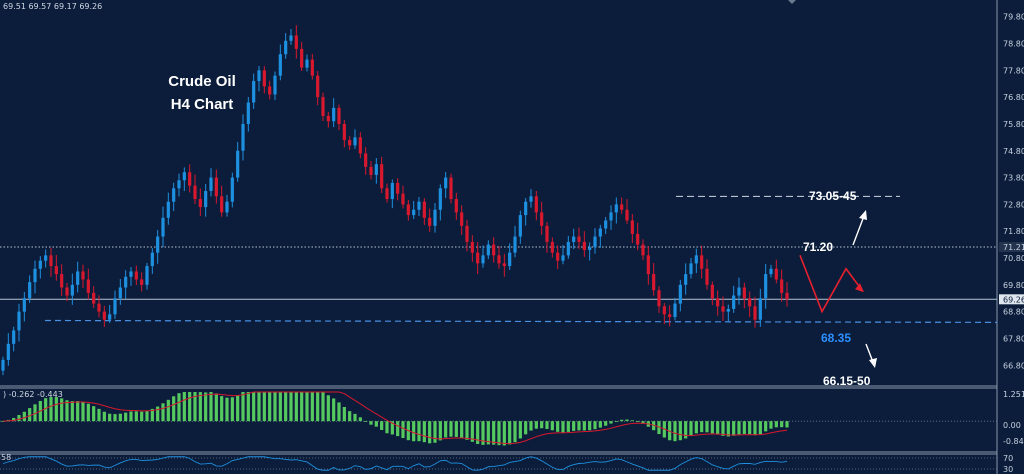 The image size is (1024, 474). Describe the element at coordinates (395, 463) in the screenshot. I see `oscillator-line` at that location.